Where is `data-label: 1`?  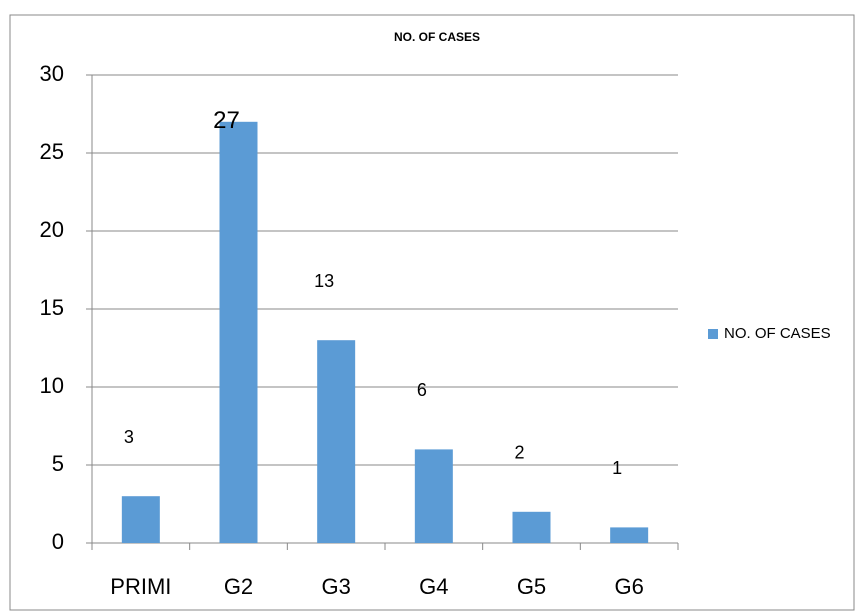
data-label: 1 is located at coordinates (617, 468).